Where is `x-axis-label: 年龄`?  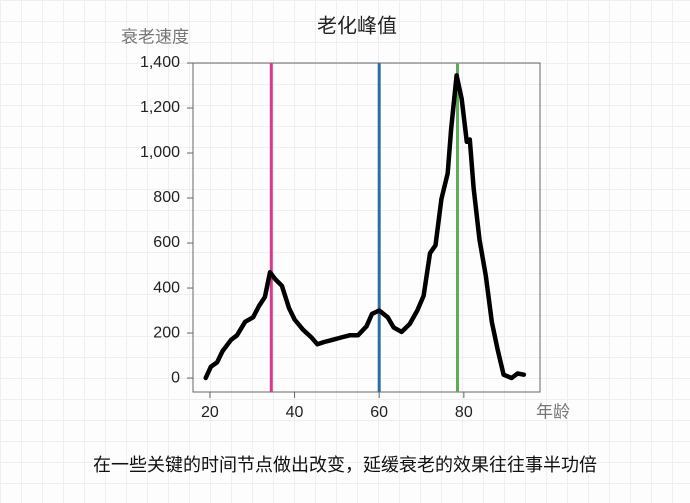 x-axis-label: 年龄 is located at coordinates (553, 411).